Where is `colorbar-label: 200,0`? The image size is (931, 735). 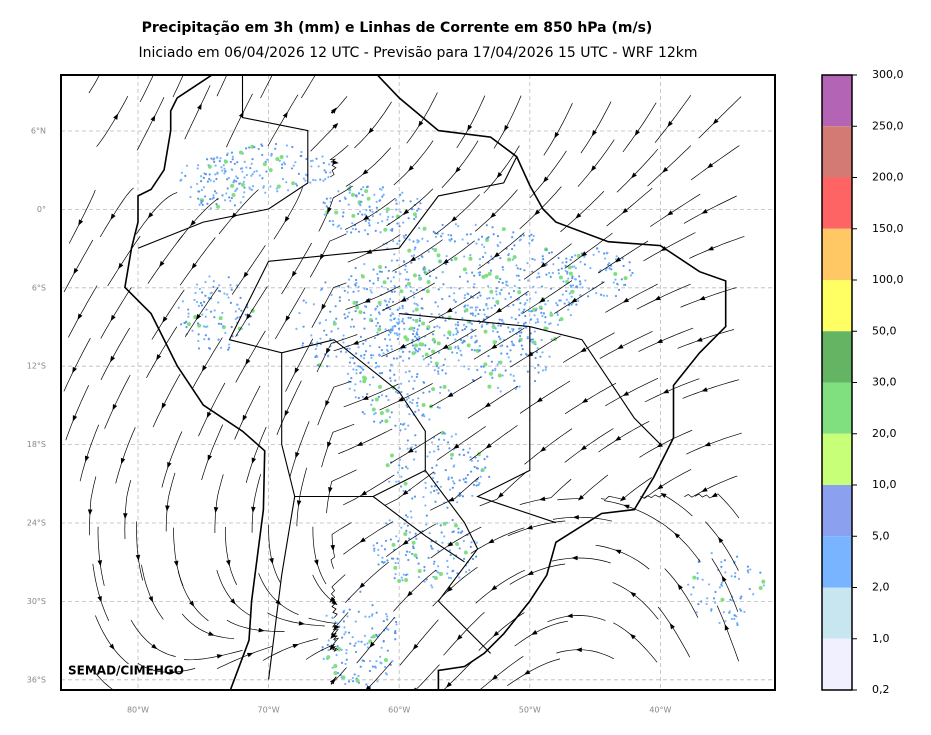
colorbar-label: 200,0 is located at coordinates (888, 177).